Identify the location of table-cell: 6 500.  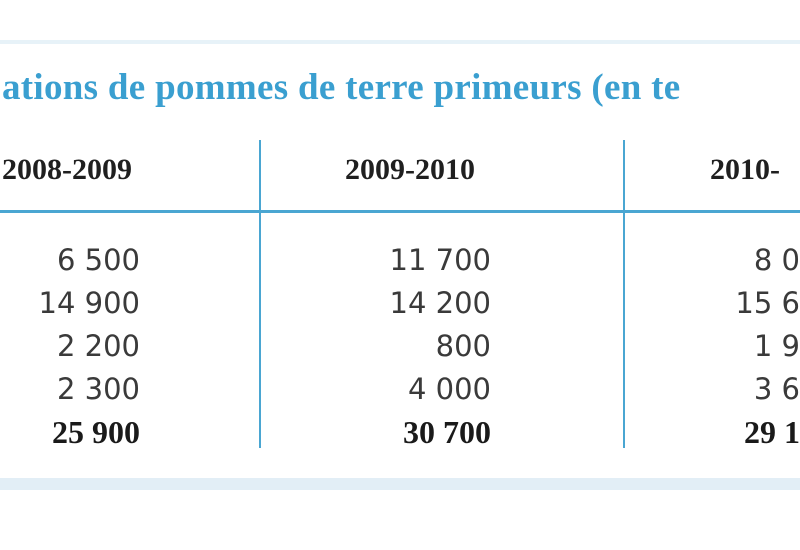
(98, 260).